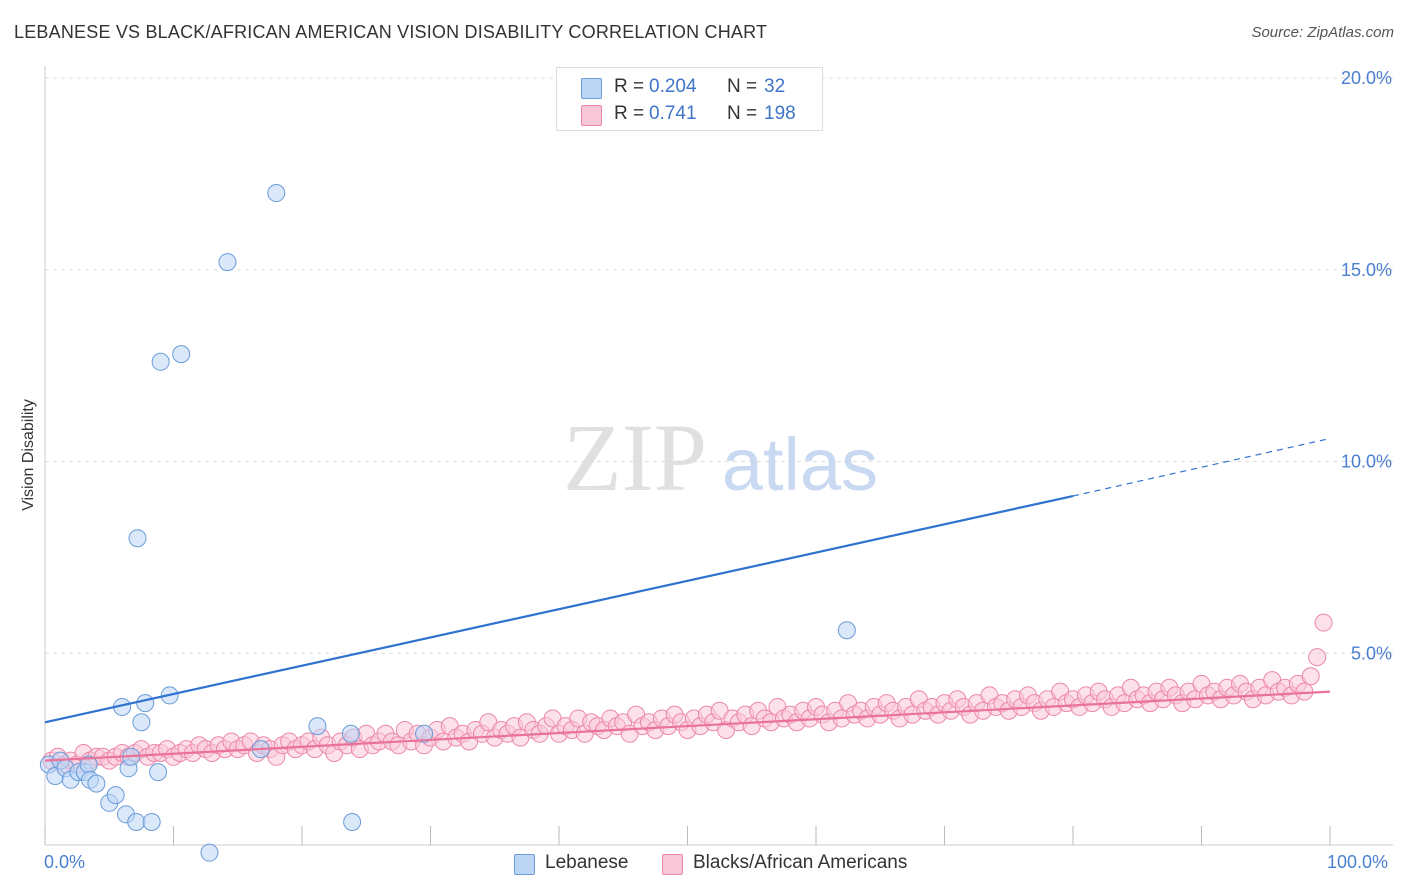 This screenshot has height=892, width=1406. I want to click on stats-swatch-black, so click(591, 115).